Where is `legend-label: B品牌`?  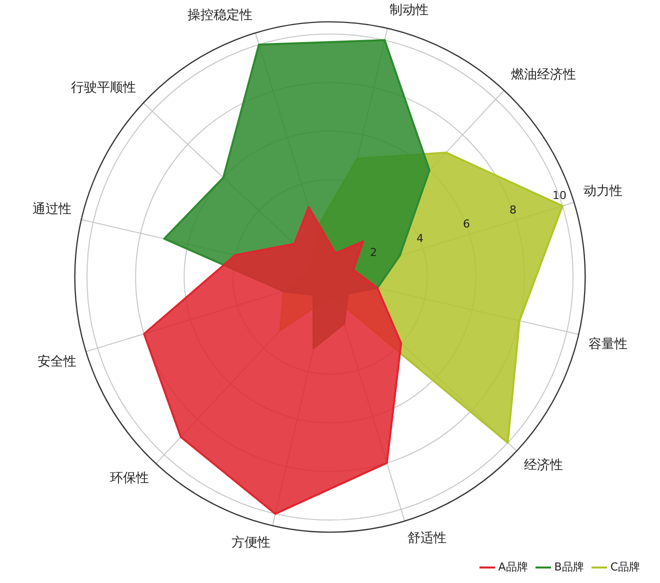 legend-label: B品牌 is located at coordinates (569, 567).